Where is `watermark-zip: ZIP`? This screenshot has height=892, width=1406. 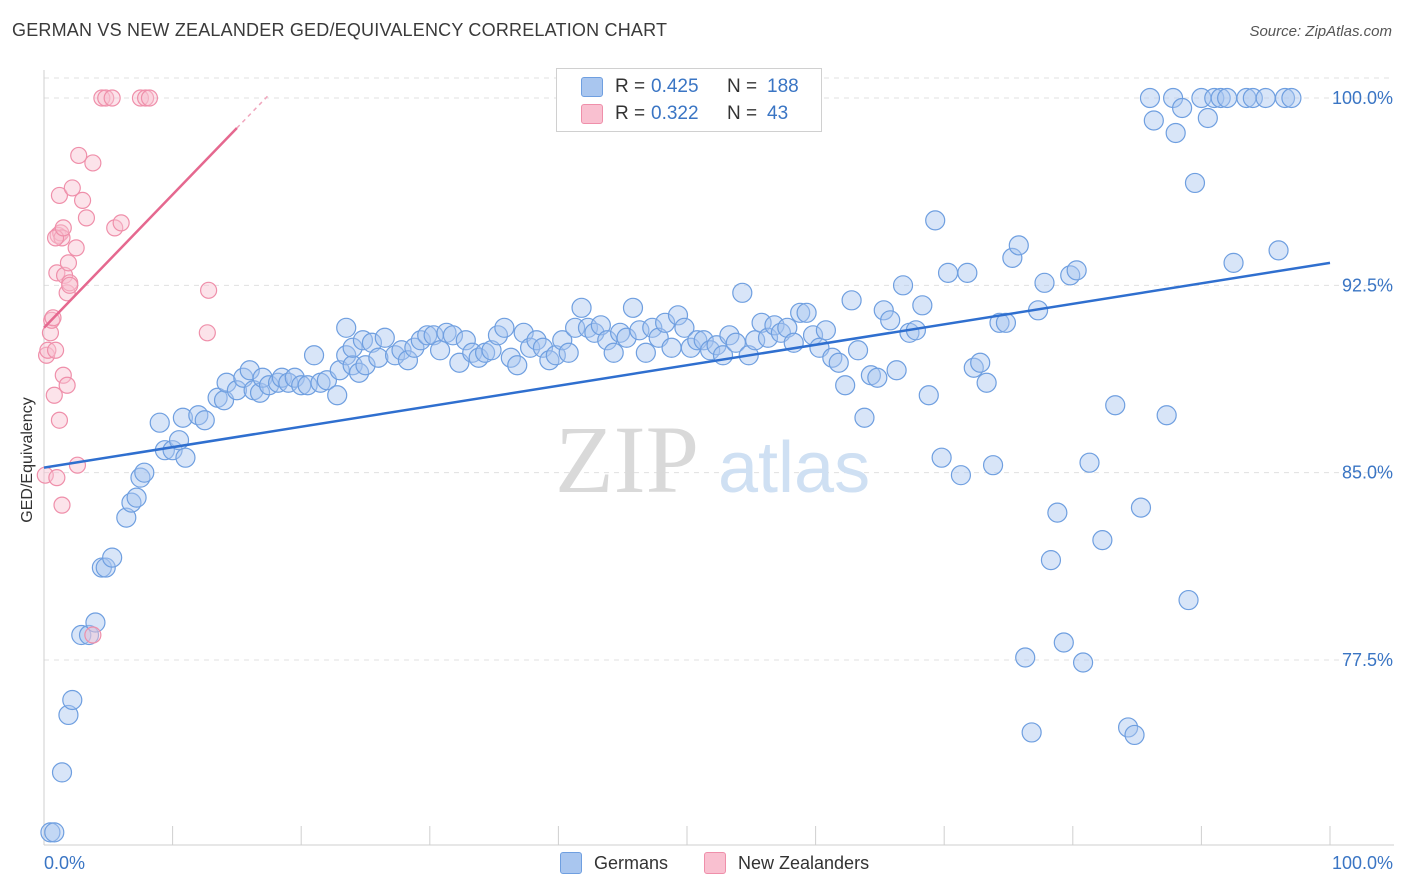 watermark-zip: ZIP is located at coordinates (627, 459).